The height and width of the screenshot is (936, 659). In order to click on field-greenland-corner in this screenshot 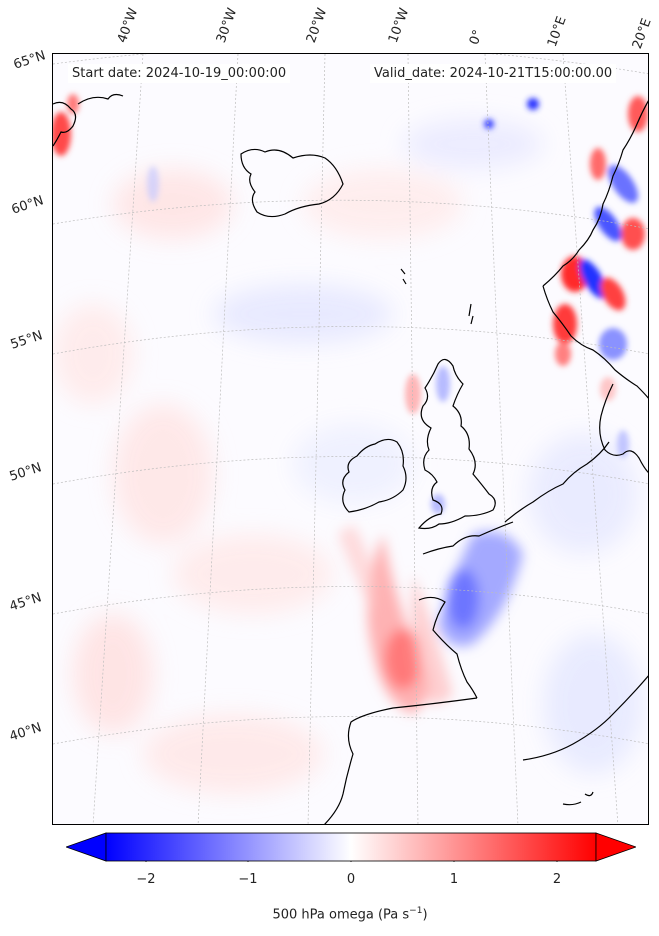, I will do `click(66, 125)`.